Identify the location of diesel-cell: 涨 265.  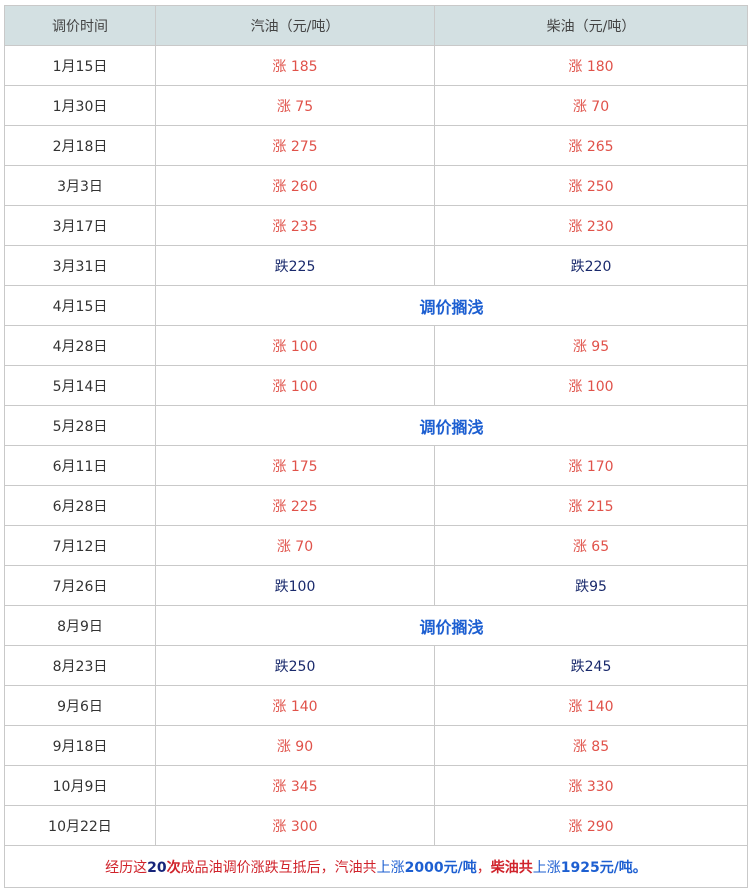
(591, 145).